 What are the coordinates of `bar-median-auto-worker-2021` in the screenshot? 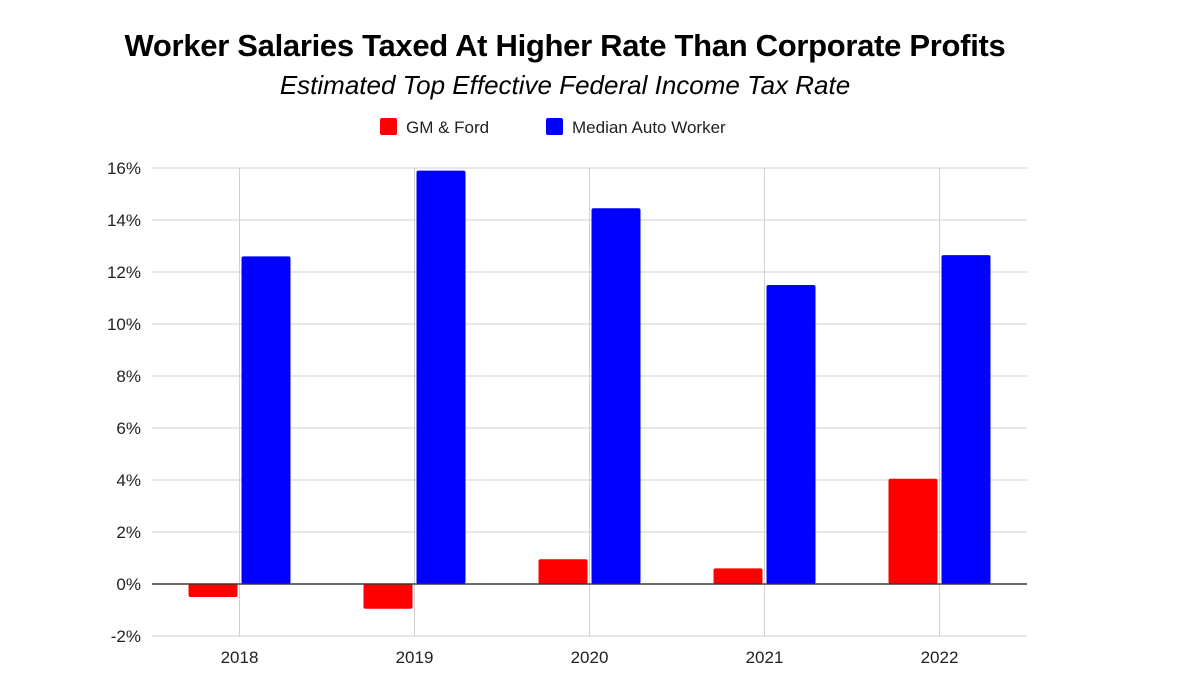 It's located at (791, 434).